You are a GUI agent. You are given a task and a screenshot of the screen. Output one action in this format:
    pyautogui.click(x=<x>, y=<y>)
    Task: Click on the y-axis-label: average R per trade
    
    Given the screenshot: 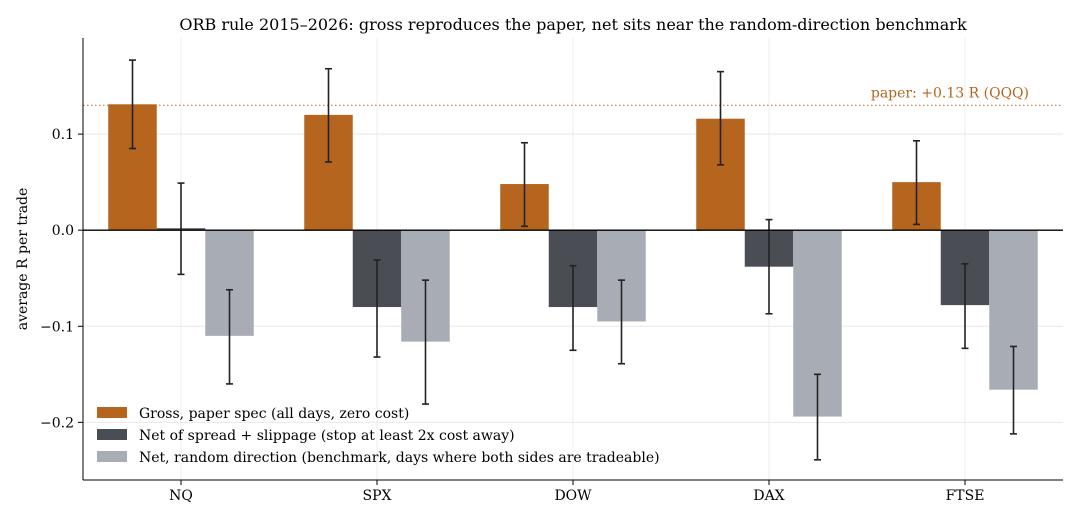 What is the action you would take?
    pyautogui.click(x=23, y=259)
    